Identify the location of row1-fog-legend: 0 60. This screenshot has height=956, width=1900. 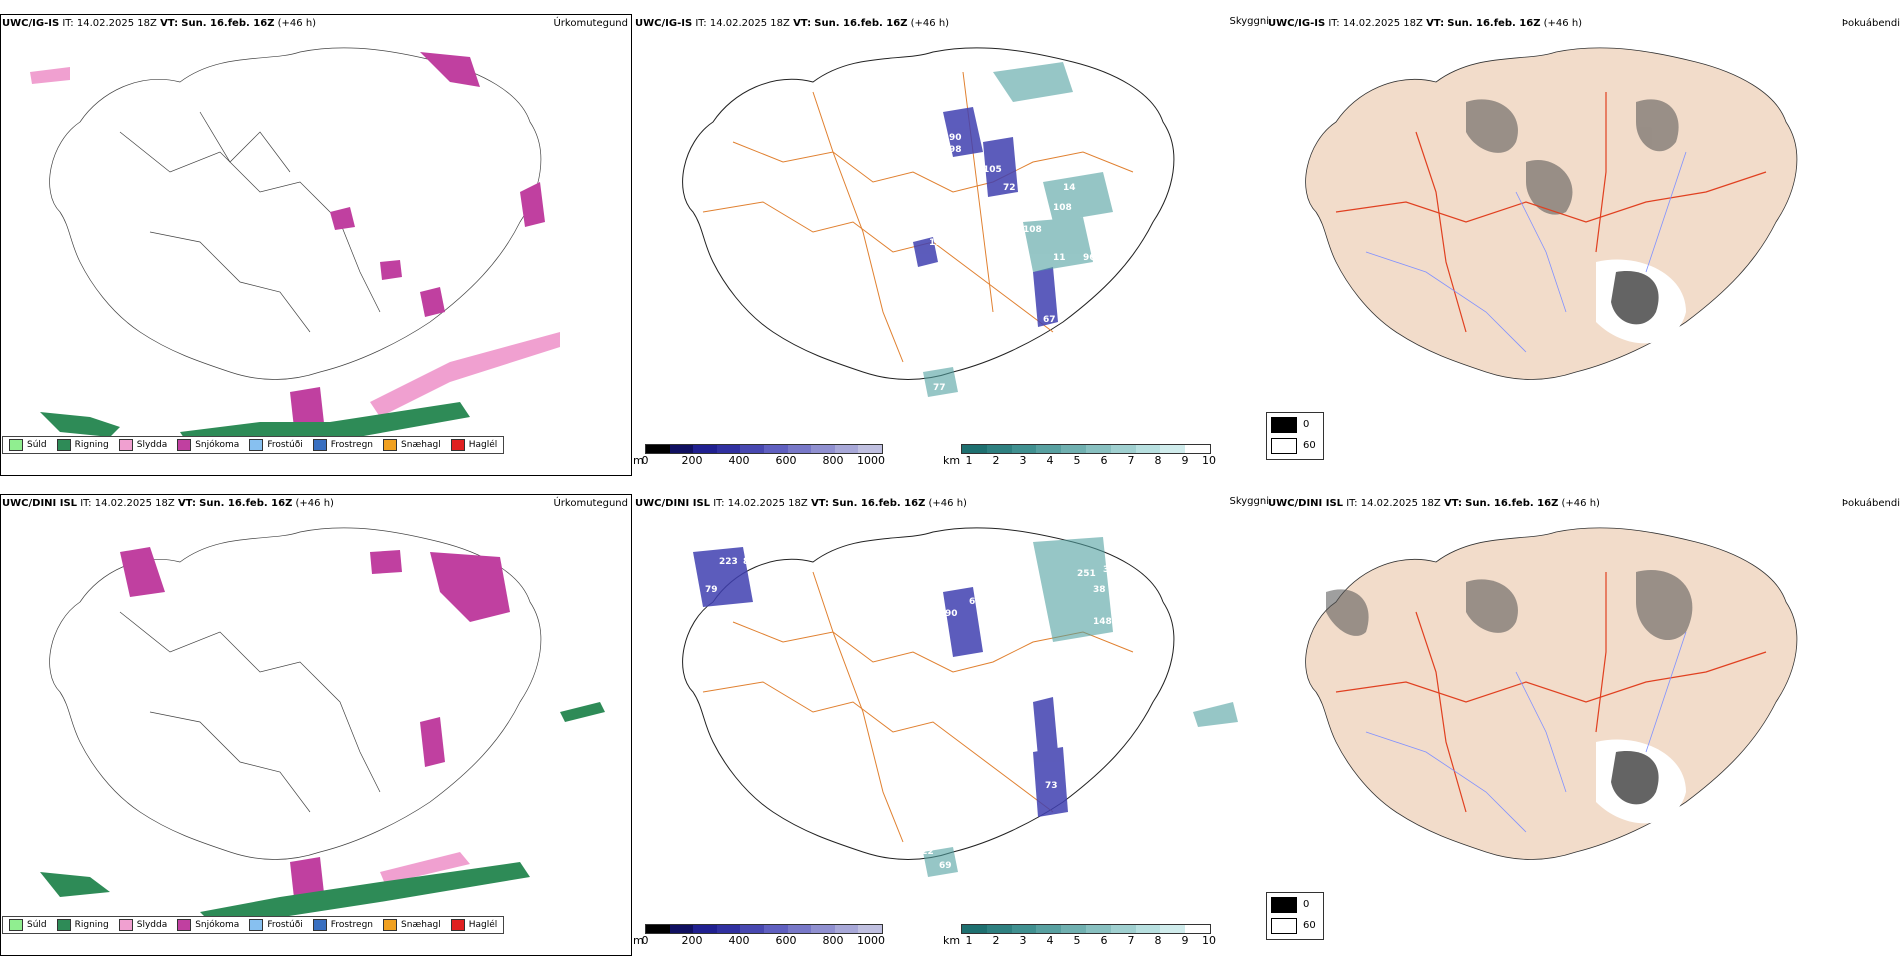
(1295, 436).